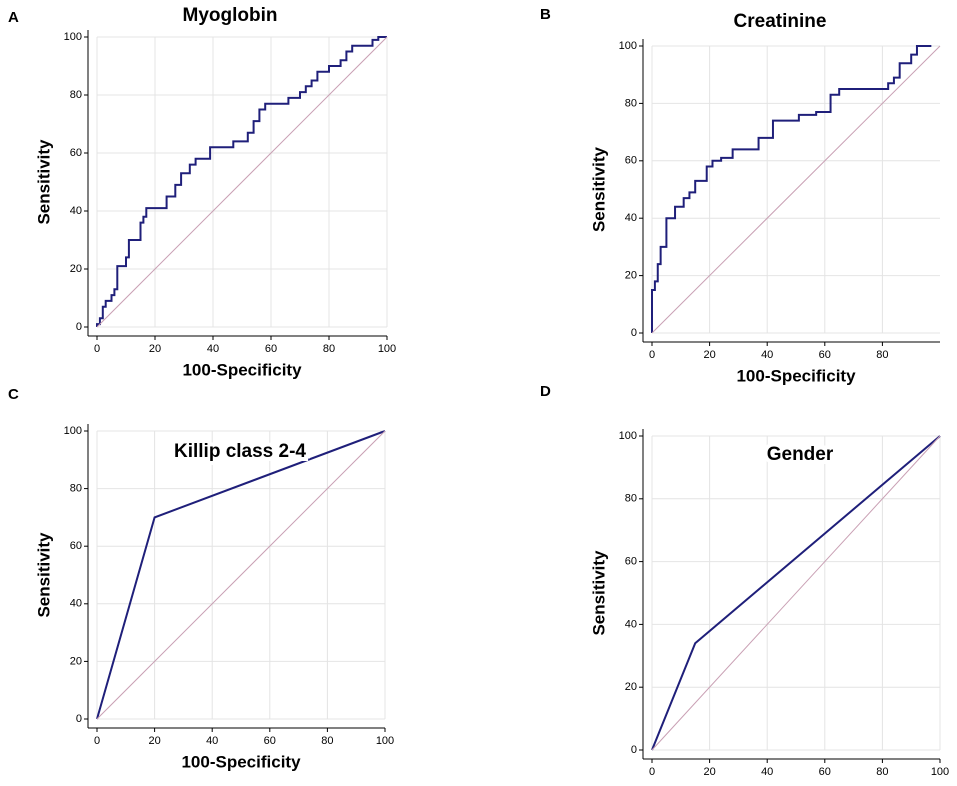  Describe the element at coordinates (13, 17) in the screenshot. I see `panel-label: A` at that location.